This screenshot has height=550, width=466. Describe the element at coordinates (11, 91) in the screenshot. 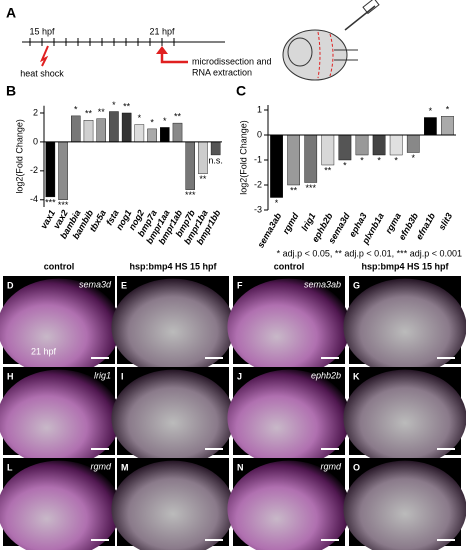

I see `panel-letter: B` at that location.